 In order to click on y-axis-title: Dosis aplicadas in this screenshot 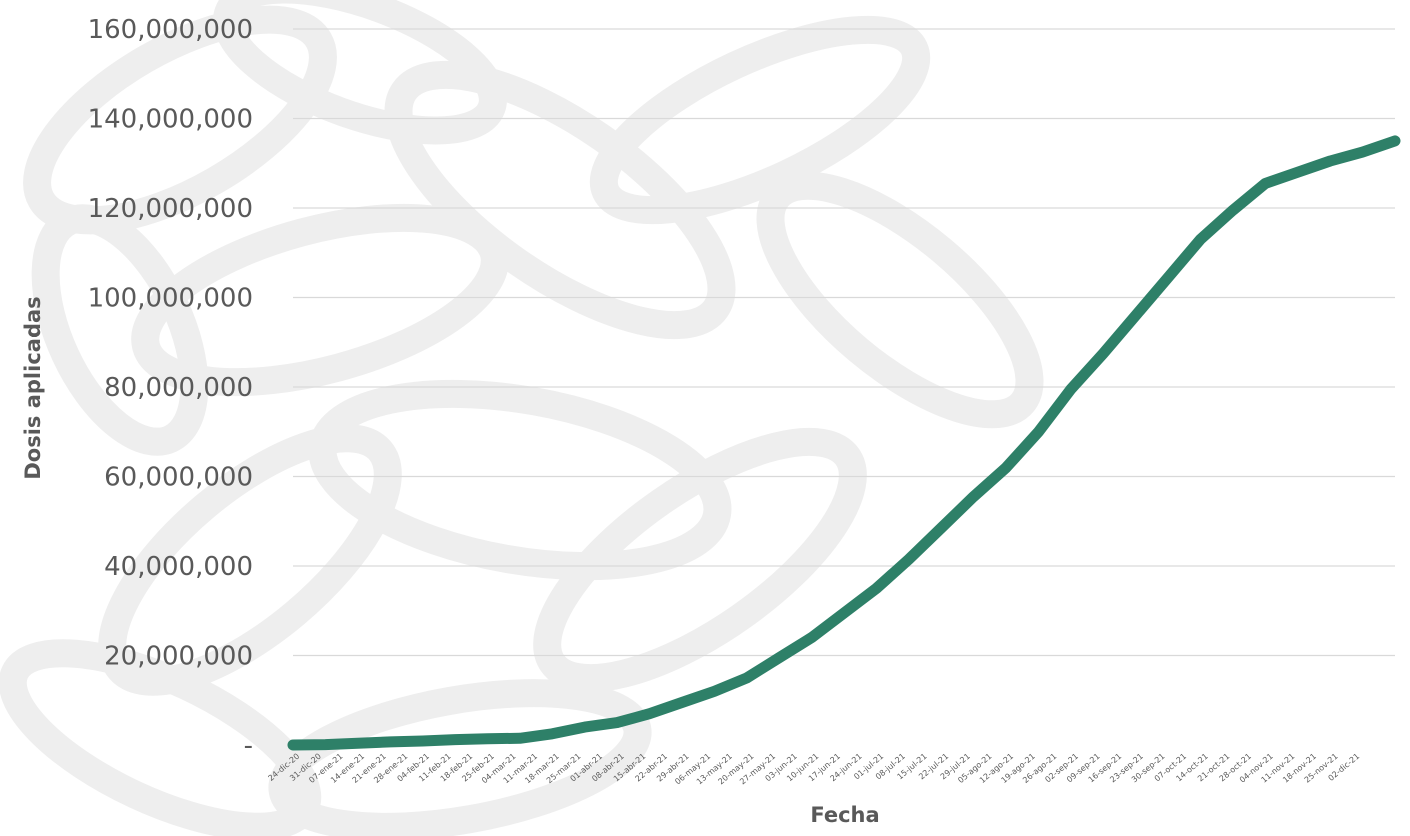, I will do `click(33, 387)`.